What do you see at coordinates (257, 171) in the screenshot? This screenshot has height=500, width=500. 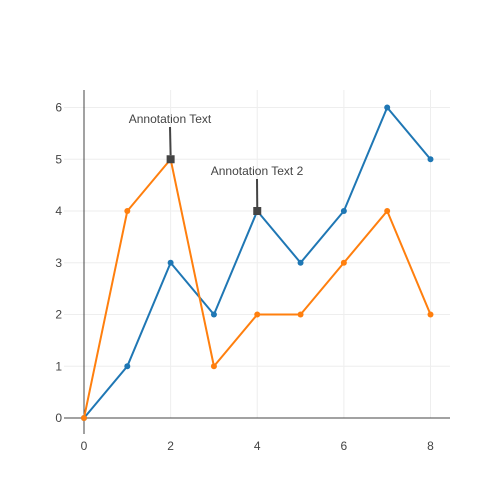 I see `annotation-text: Annotation Text 2` at bounding box center [257, 171].